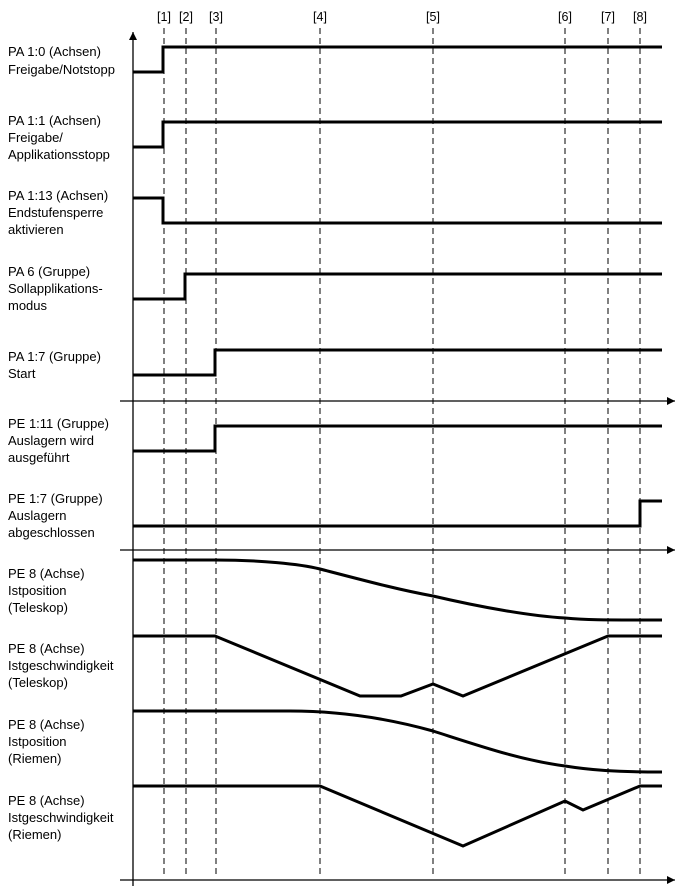 The height and width of the screenshot is (893, 686). Describe the element at coordinates (48, 741) in the screenshot. I see `signal-label-pe-8-position-riemen: PE 8 (Achse) Istposition (Riemen)` at that location.